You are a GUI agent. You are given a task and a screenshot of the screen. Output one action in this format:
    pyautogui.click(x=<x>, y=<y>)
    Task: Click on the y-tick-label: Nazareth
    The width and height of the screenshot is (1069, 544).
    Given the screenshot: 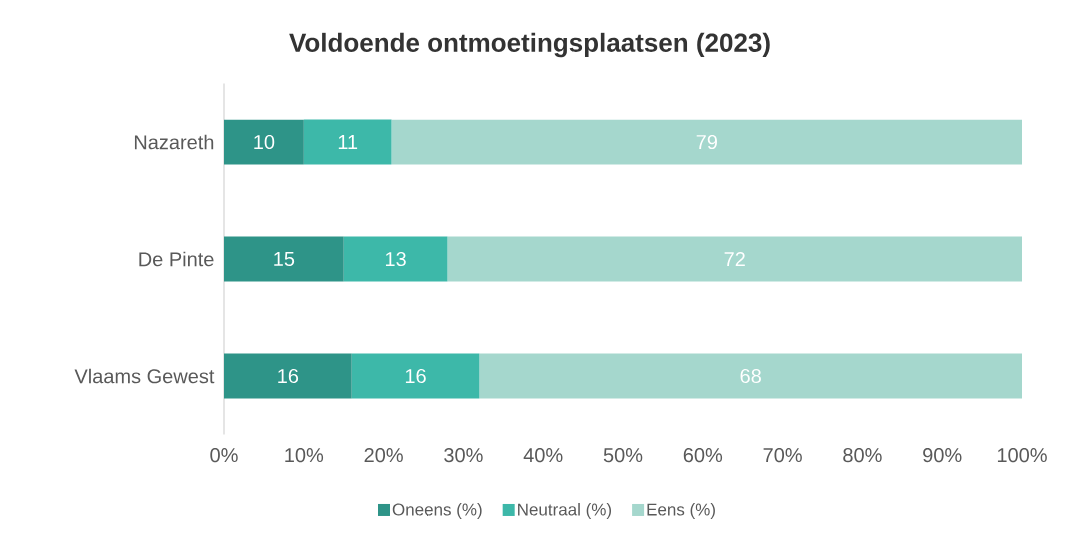 What is the action you would take?
    pyautogui.click(x=174, y=142)
    